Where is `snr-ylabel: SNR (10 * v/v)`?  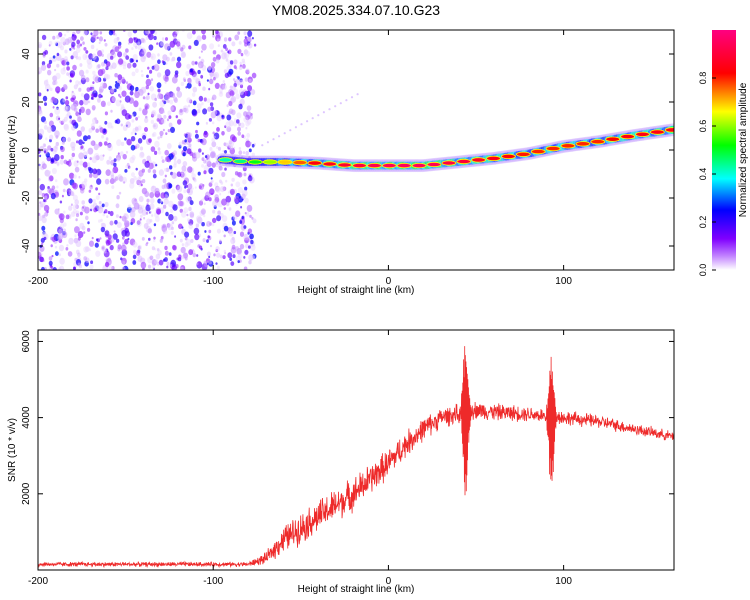 snr-ylabel: SNR (10 * v/v) is located at coordinates (12, 450).